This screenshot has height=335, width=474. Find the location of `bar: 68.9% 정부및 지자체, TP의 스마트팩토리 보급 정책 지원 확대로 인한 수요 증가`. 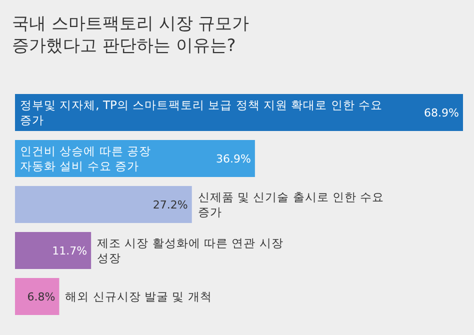

bar: 68.9% 정부및 지자체, TP의 스마트팩토리 보급 정책 지원 확대로 인한 수요 증가 is located at coordinates (239, 112).